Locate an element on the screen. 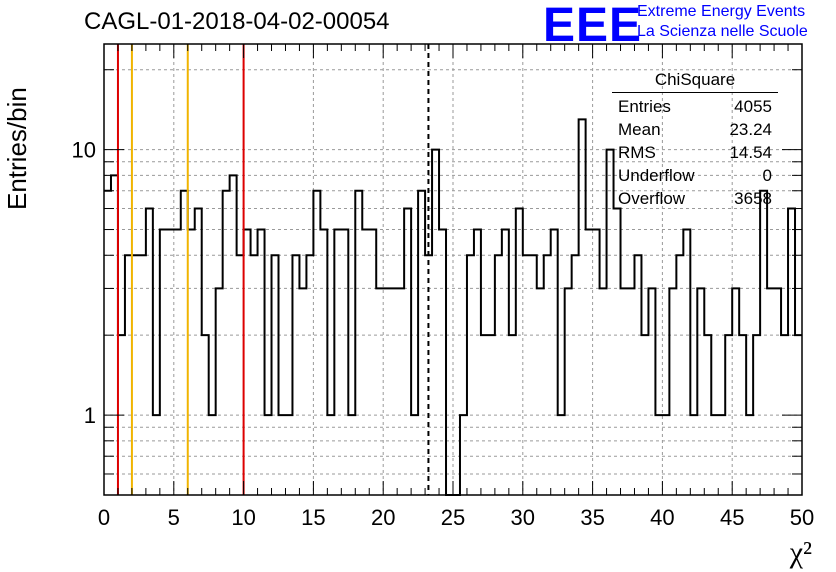 Image resolution: width=836 pixels, height=572 pixels. stats-label: Mean is located at coordinates (639, 129).